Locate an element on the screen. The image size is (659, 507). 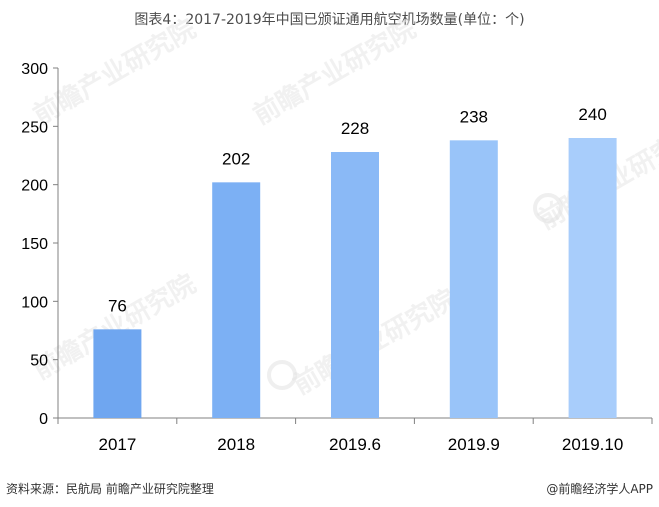
y-tick-label: 200 is located at coordinates (34, 186).